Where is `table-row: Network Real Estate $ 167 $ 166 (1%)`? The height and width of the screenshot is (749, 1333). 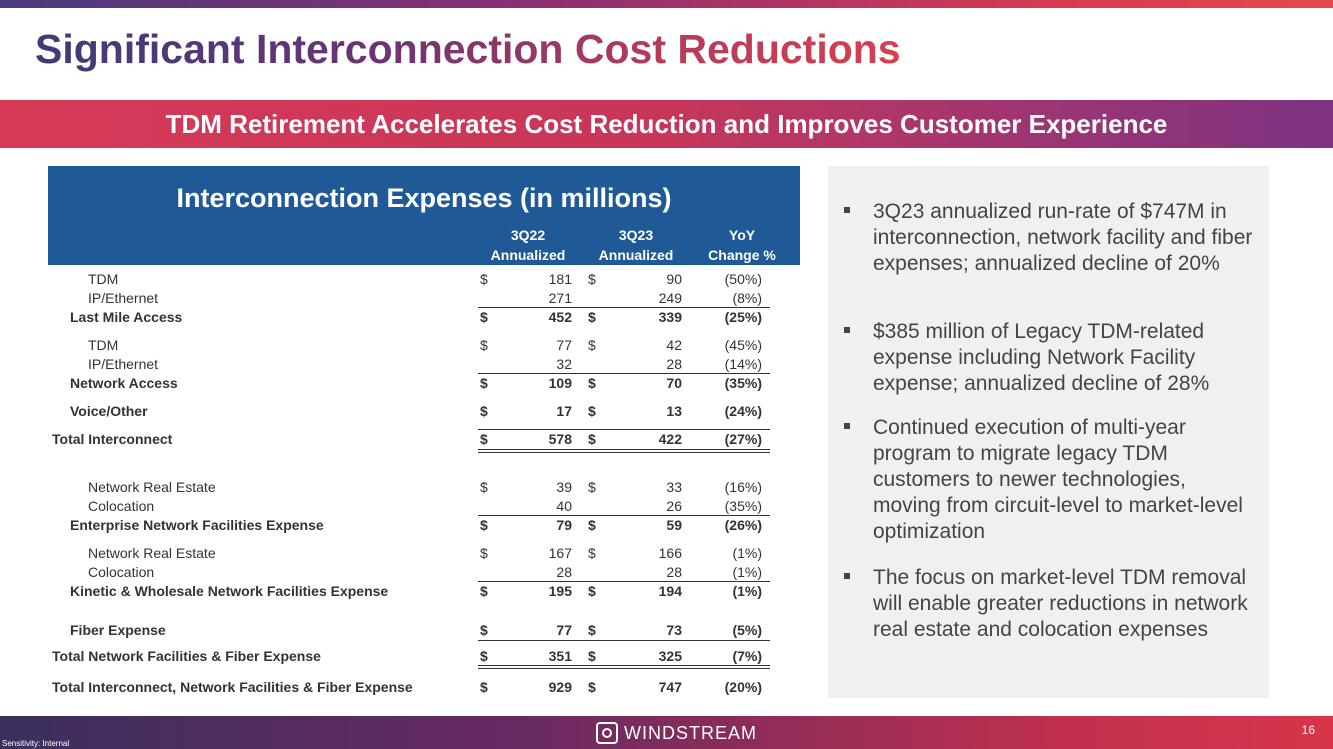
table-row: Network Real Estate $ 167 $ 166 (1%) is located at coordinates (424, 554).